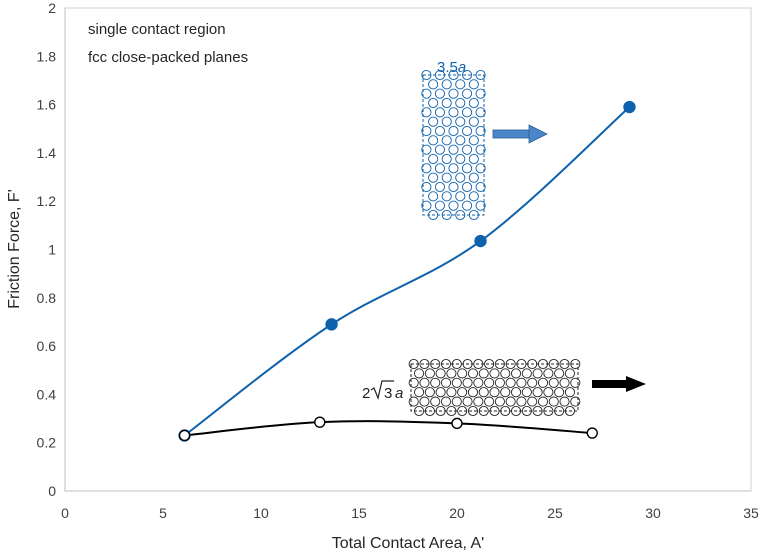 The image size is (765, 554). I want to click on annotation-fcc-planes: fcc close-packed planes, so click(168, 57).